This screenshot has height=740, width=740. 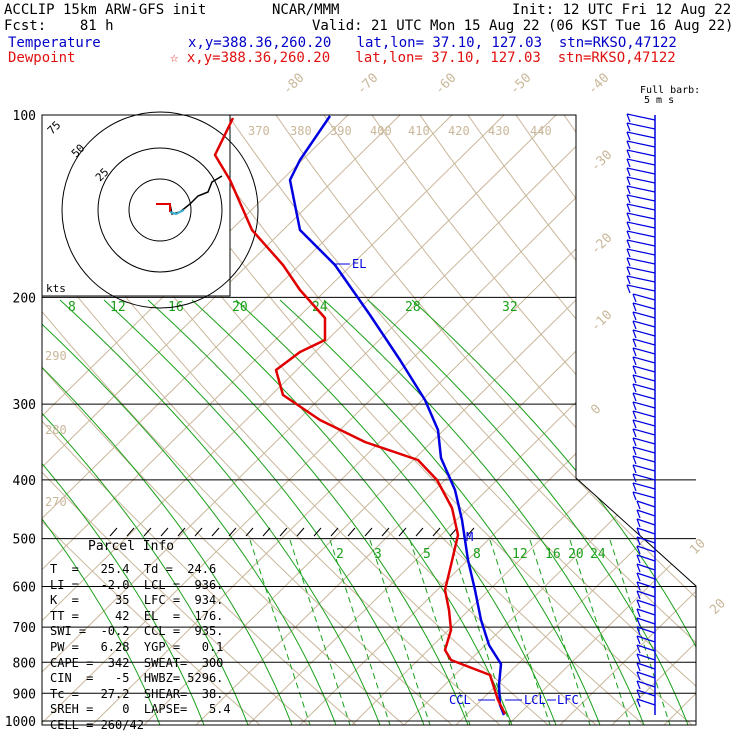 I want to click on dry-adiabat-label: 390, so click(x=341, y=131).